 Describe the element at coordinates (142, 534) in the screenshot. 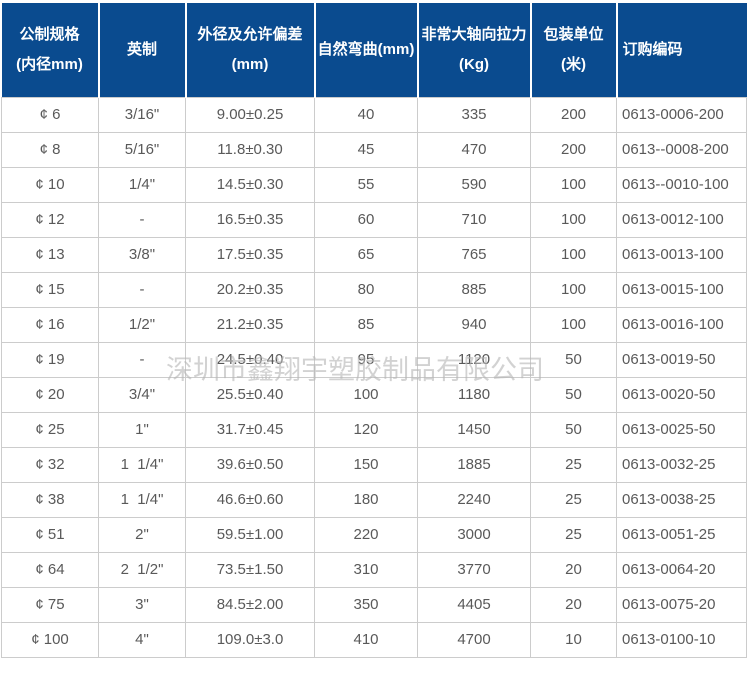

I see `cell-imperial: 2"` at that location.